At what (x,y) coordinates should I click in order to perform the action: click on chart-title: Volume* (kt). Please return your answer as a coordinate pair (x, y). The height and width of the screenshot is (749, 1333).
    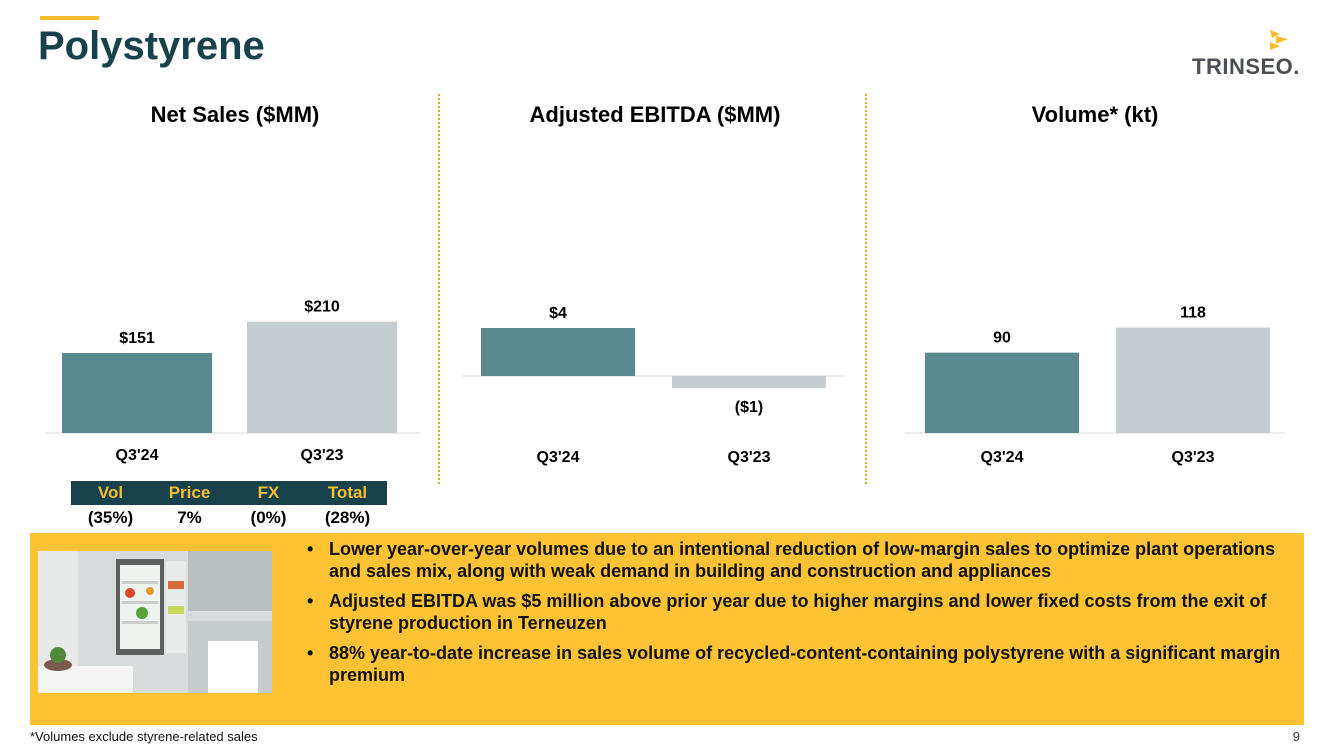
    Looking at the image, I should click on (1095, 114).